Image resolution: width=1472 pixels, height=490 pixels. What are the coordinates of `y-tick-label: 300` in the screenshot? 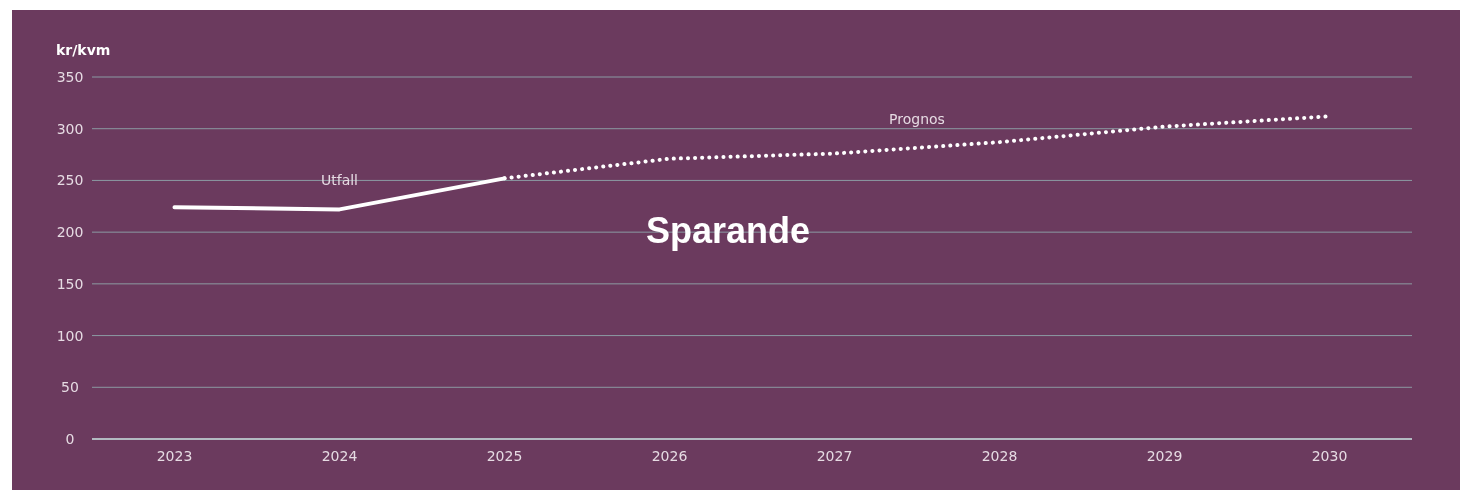 It's located at (70, 128).